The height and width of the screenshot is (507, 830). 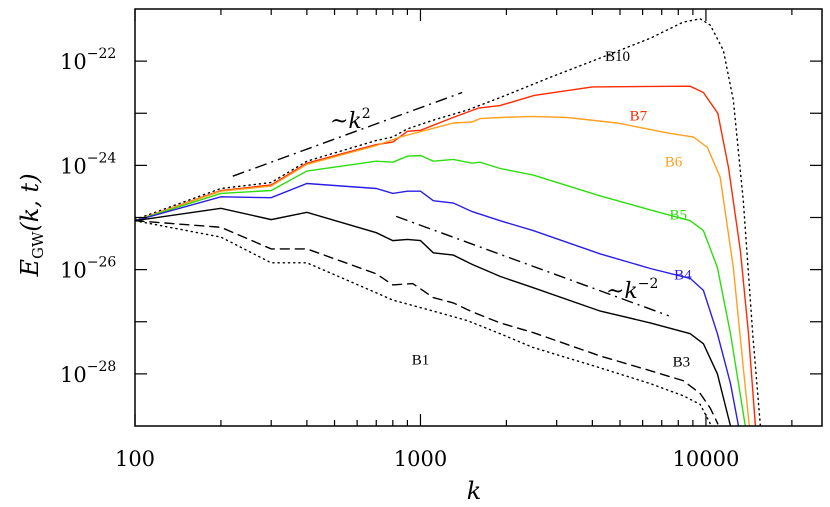 I want to click on series-label-b4: B4, so click(x=683, y=275).